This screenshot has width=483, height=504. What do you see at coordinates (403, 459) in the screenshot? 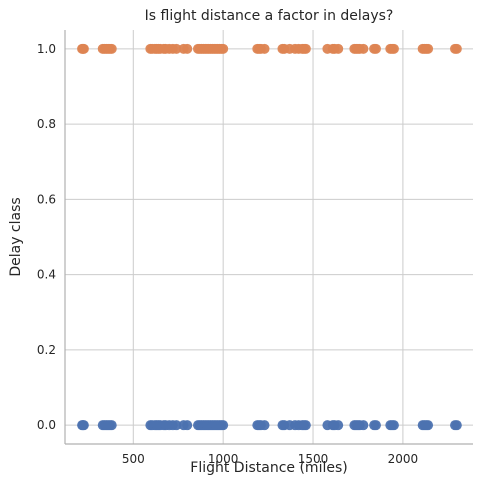
I see `x-tick-label: 2000` at bounding box center [403, 459].